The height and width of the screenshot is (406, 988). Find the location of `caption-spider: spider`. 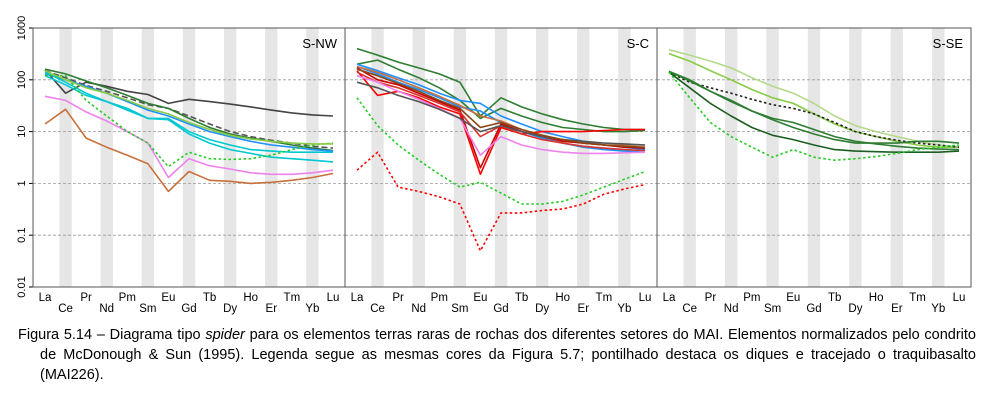

caption-spider: spider is located at coordinates (225, 335).